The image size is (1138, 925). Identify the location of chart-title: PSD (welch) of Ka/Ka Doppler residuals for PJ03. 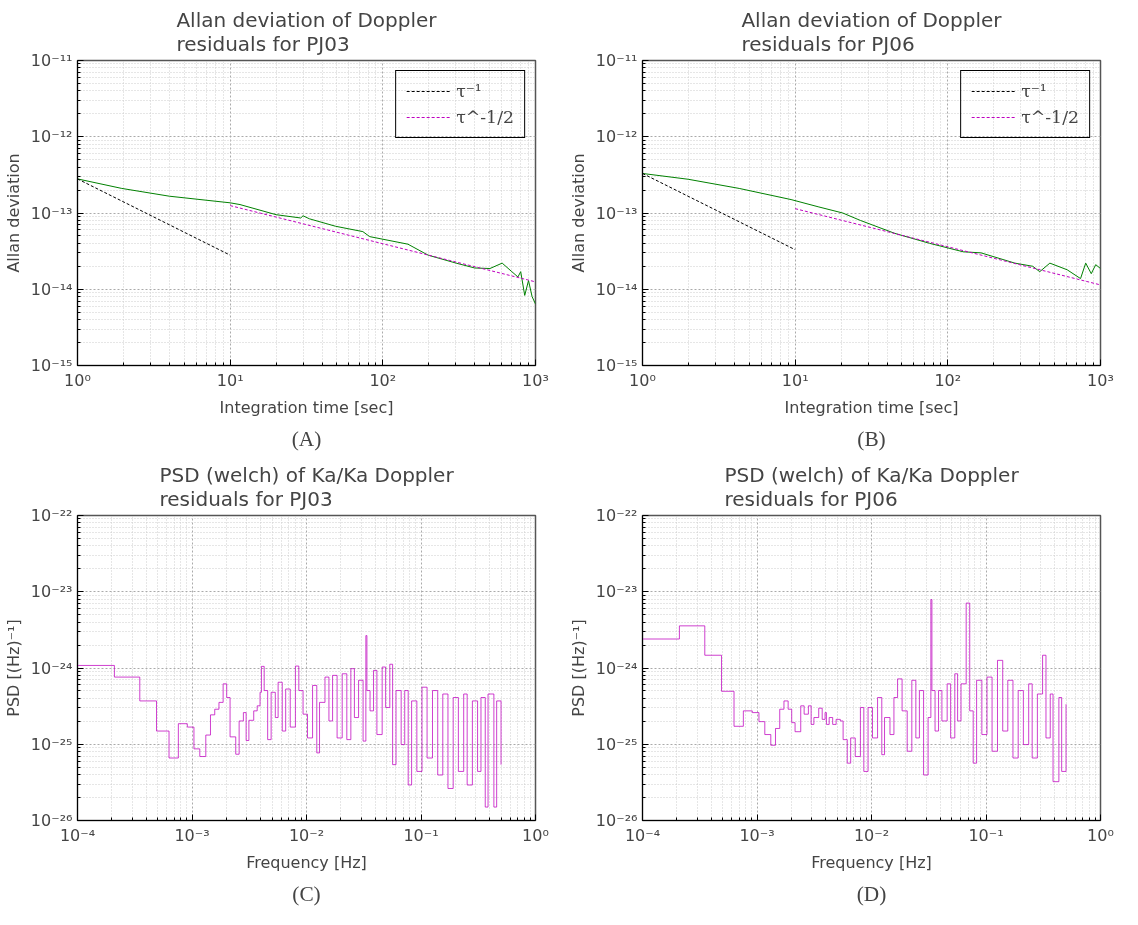
(307, 486).